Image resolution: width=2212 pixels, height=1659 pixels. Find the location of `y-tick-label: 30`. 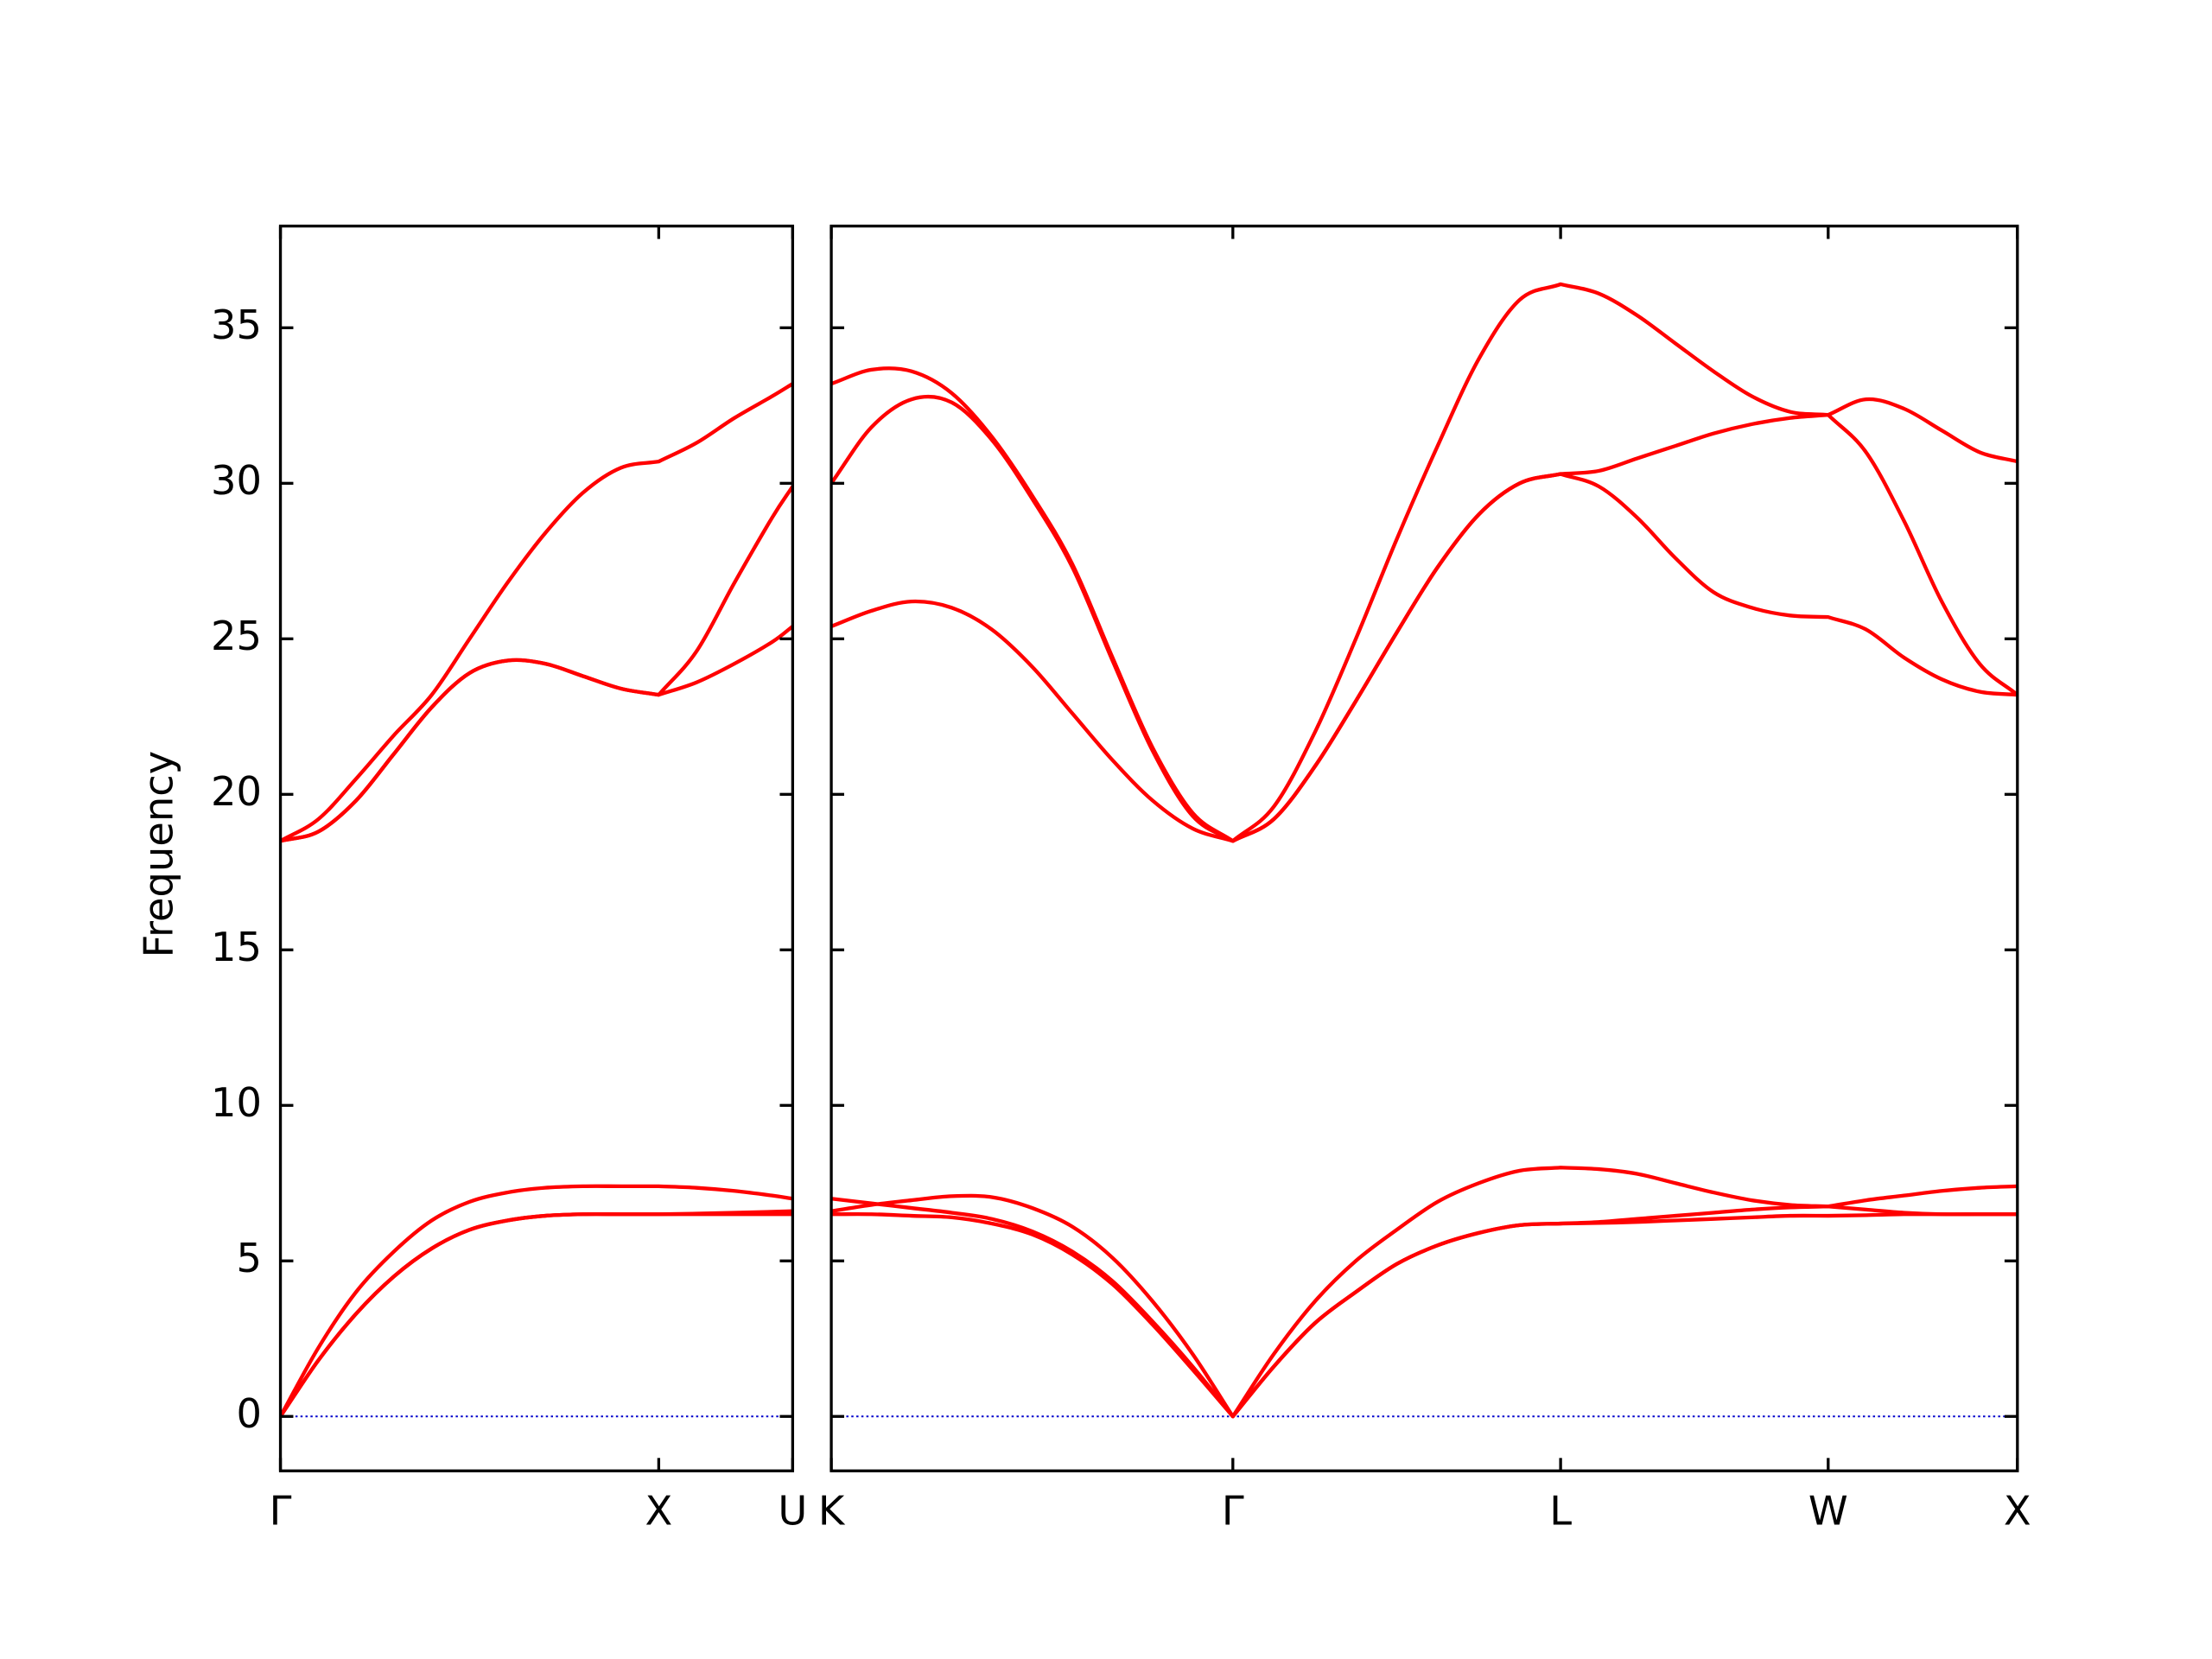

y-tick-label: 30 is located at coordinates (236, 480).